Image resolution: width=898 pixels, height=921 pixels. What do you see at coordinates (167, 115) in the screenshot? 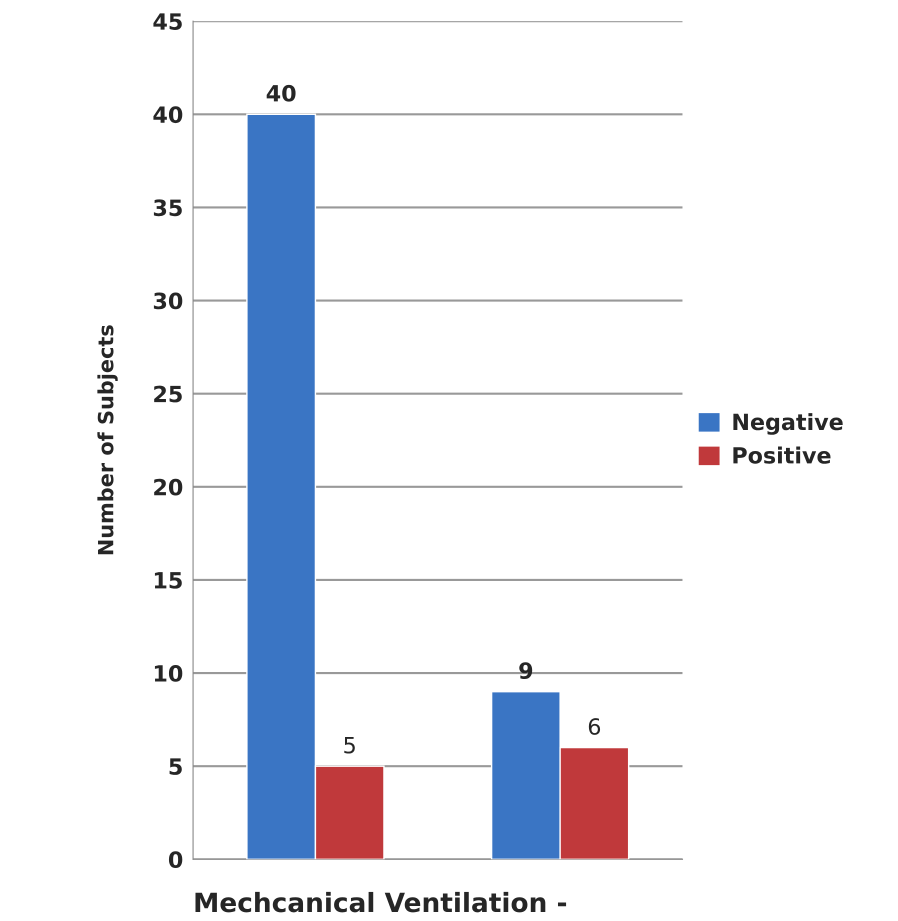
I see `y-tick-label: 40` at bounding box center [167, 115].